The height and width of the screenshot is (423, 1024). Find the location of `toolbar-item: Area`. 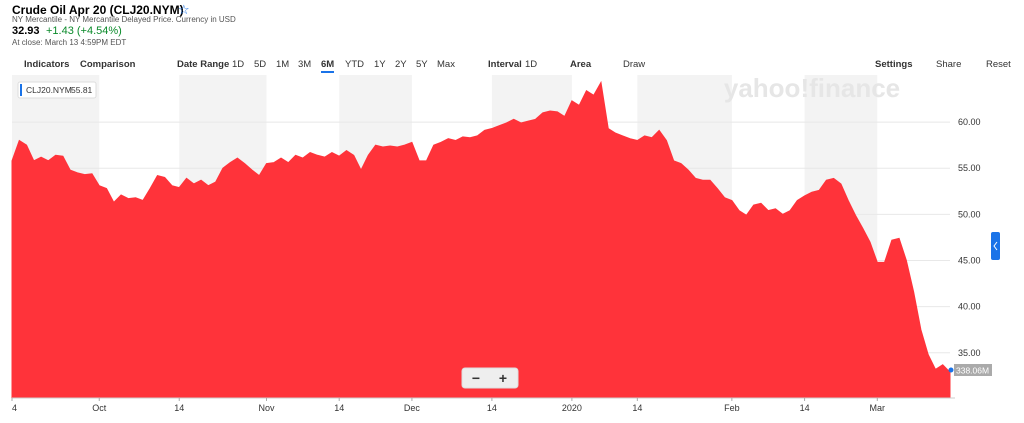

toolbar-item: Area is located at coordinates (581, 64).